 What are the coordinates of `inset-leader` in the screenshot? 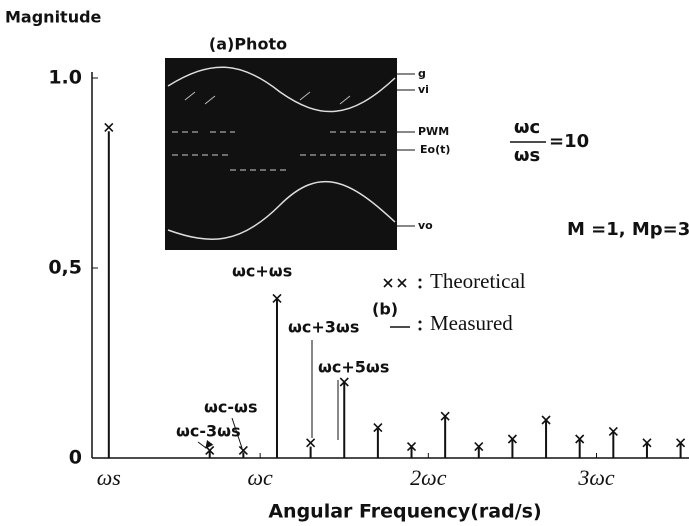 It's located at (406, 150).